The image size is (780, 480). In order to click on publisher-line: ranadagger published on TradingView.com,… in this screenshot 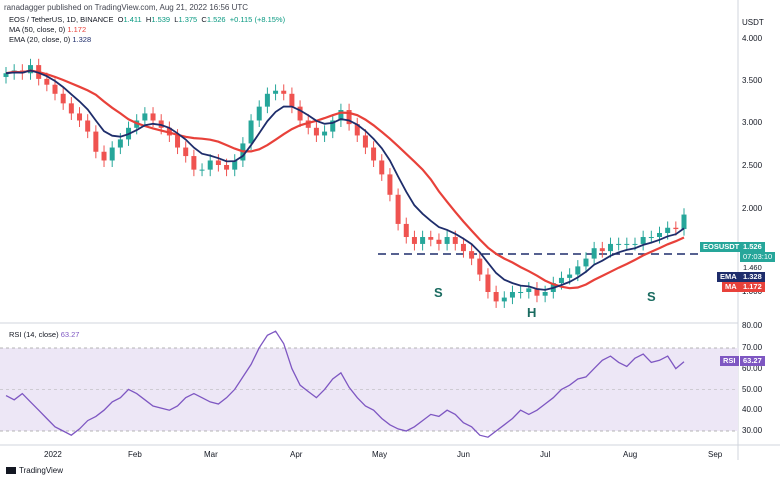, I will do `click(126, 7)`.